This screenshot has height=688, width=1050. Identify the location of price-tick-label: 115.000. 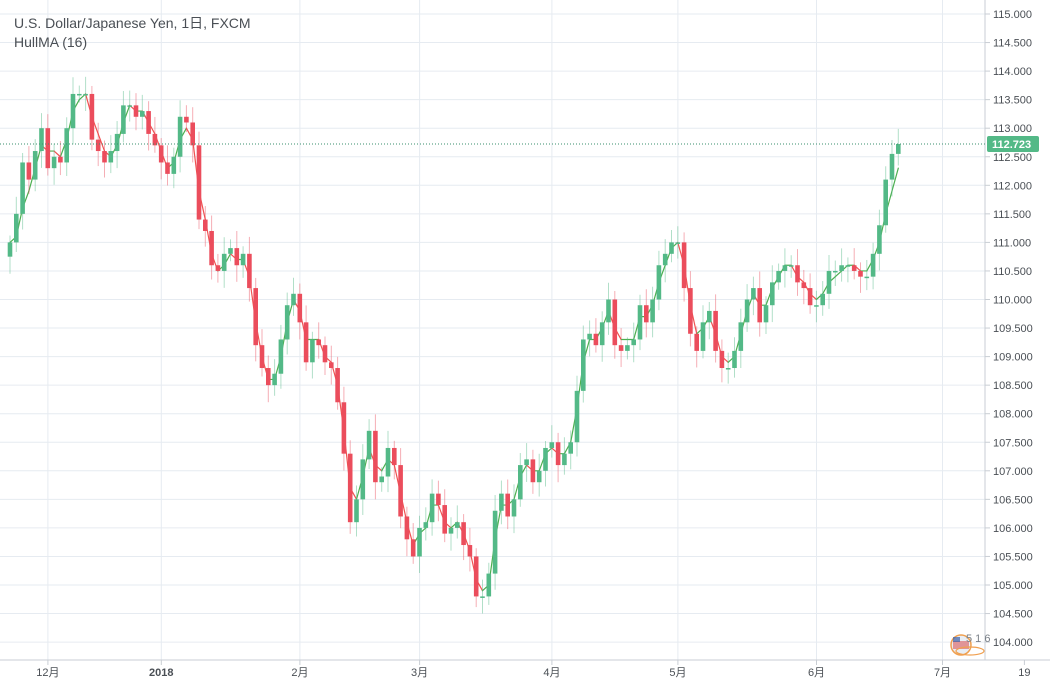
(1012, 15).